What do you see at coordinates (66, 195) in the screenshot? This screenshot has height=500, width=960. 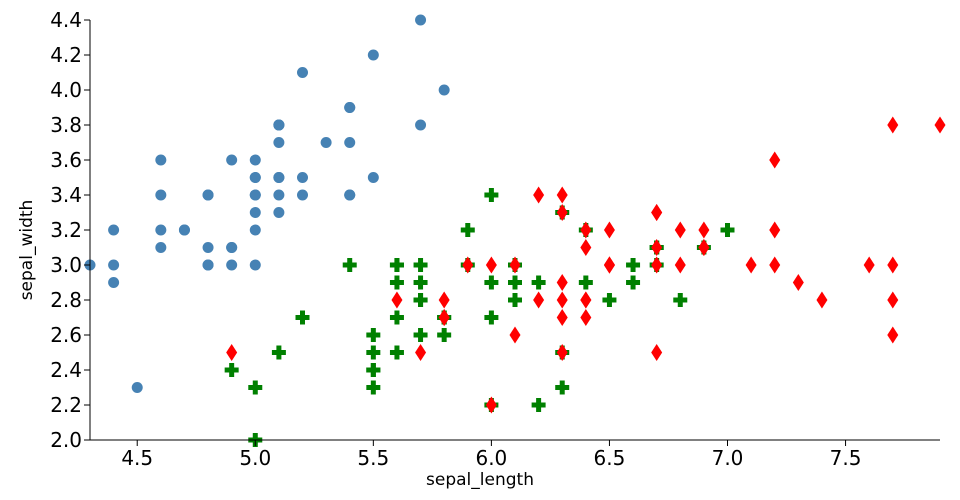 I see `y-tick-label: 3.4` at bounding box center [66, 195].